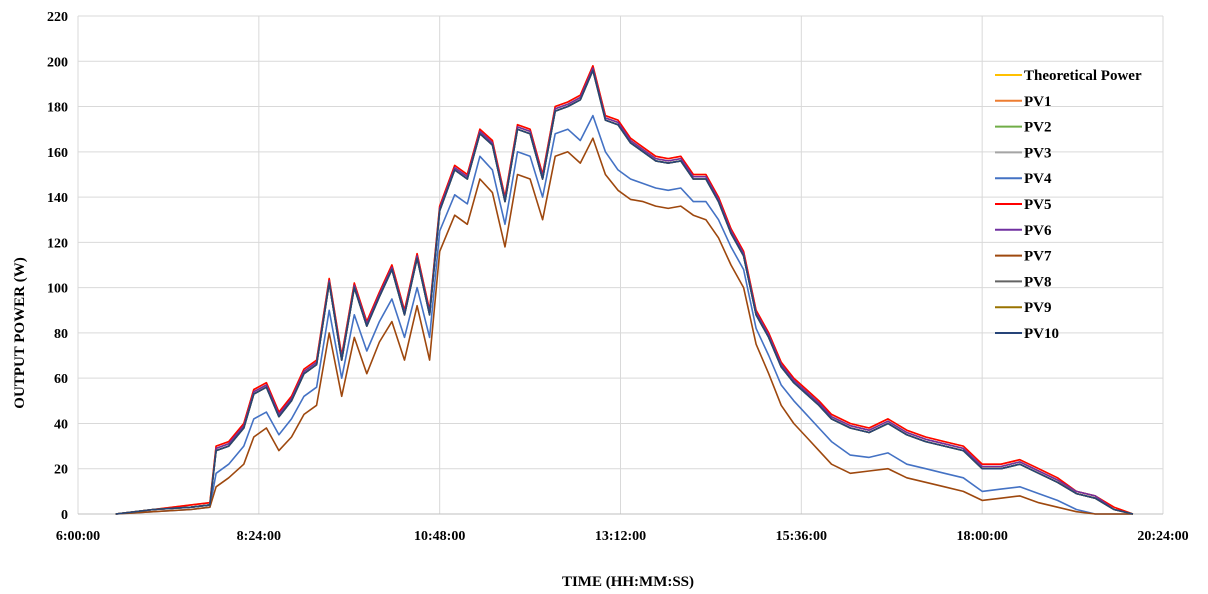  I want to click on x-tick-label: 18:00:00, so click(982, 536).